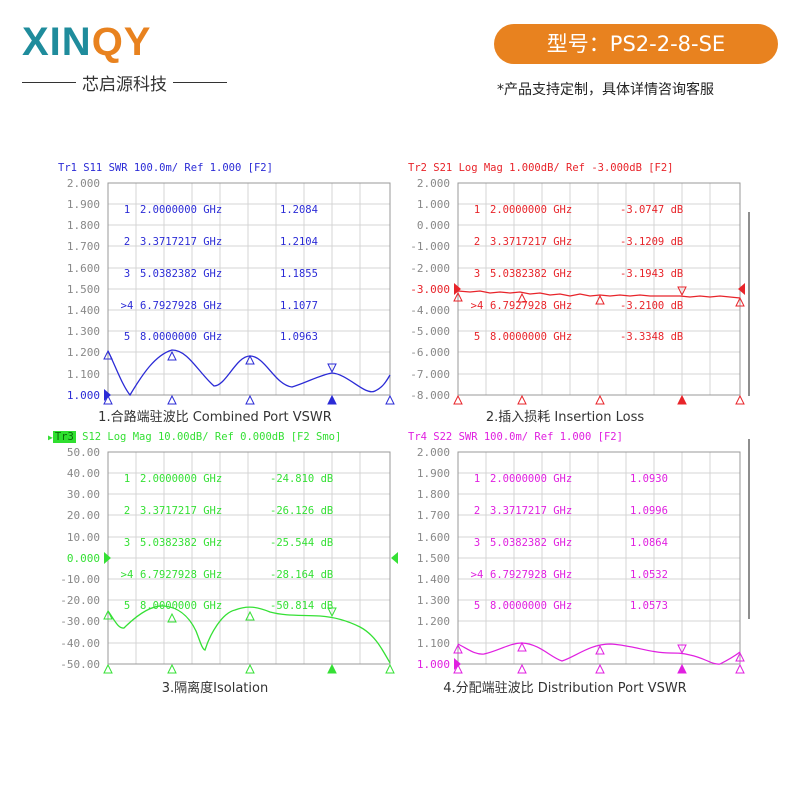 This screenshot has width=800, height=800. I want to click on model-badge: 型号：PS2-2-8-SE, so click(636, 44).